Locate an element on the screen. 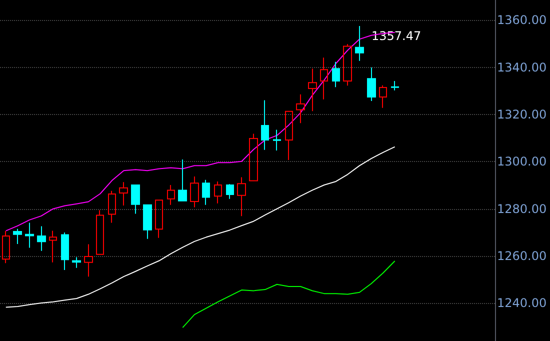  annotation: 1357.47 is located at coordinates (396, 36).